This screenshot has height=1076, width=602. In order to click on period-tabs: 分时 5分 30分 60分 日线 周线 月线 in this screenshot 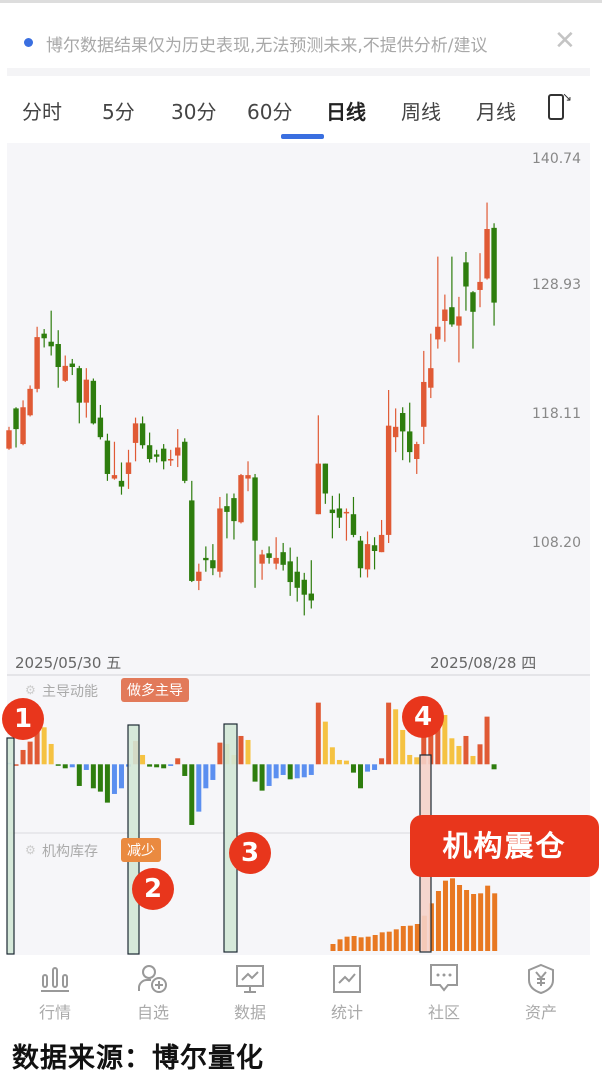, I will do `click(301, 112)`.